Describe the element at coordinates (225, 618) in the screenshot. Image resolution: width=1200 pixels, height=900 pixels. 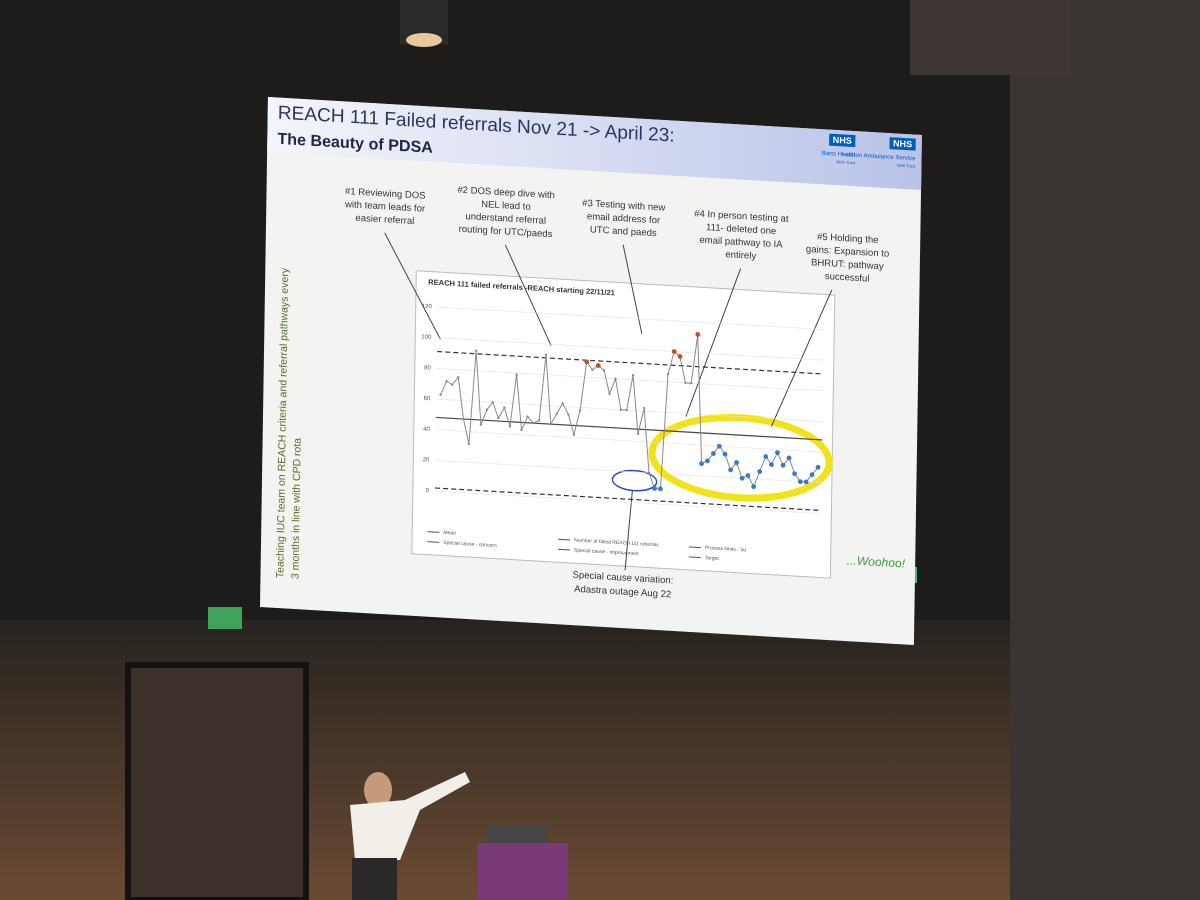
I see `exit-sign` at that location.